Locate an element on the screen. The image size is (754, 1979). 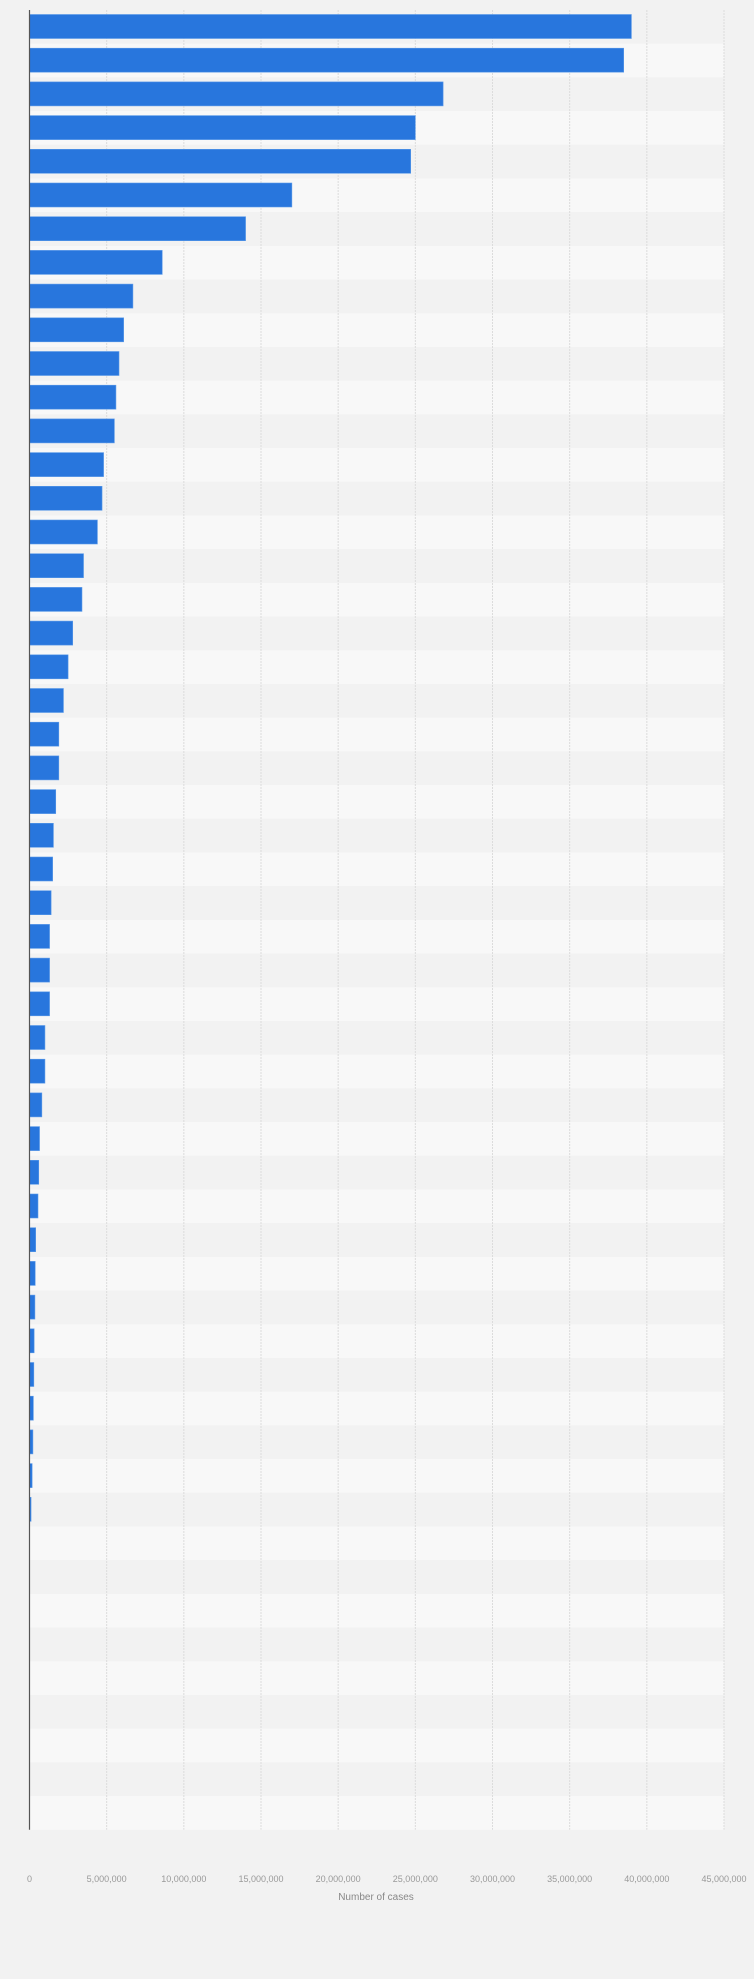
x-tick-label: 40,000,000 is located at coordinates (646, 1879).